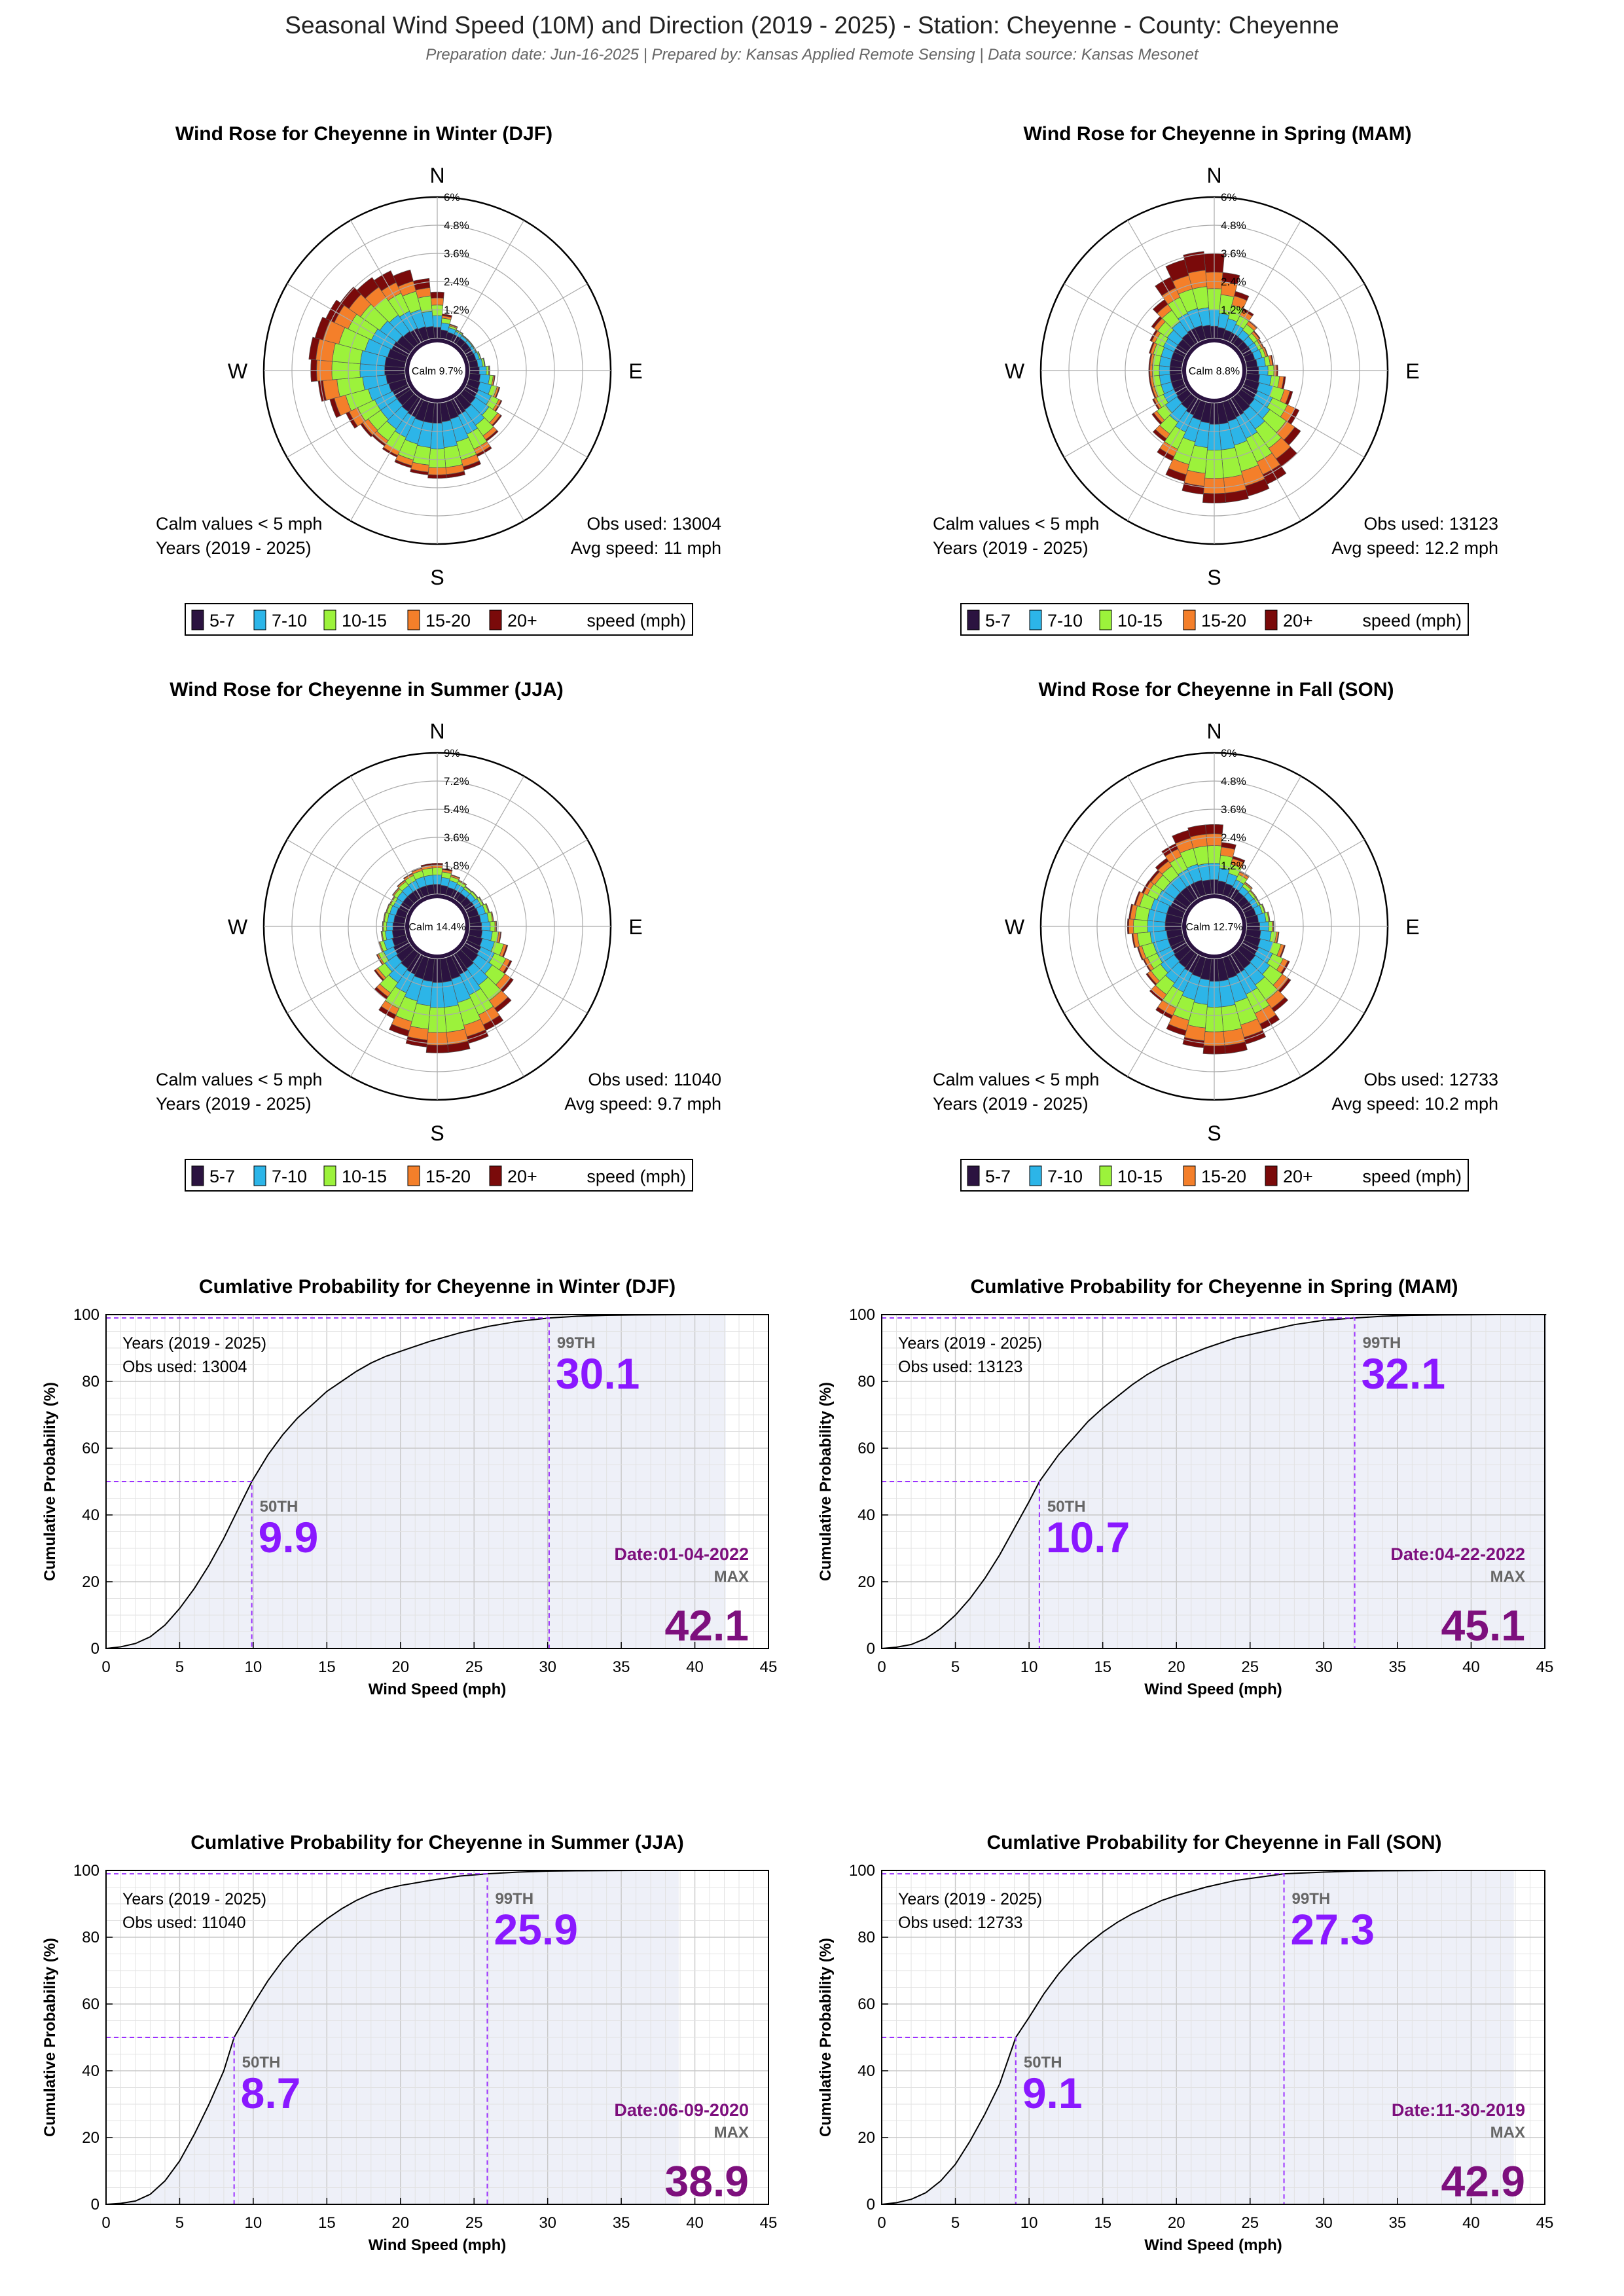 The width and height of the screenshot is (1624, 2296). Describe the element at coordinates (437, 926) in the screenshot. I see `rose-rings` at that location.